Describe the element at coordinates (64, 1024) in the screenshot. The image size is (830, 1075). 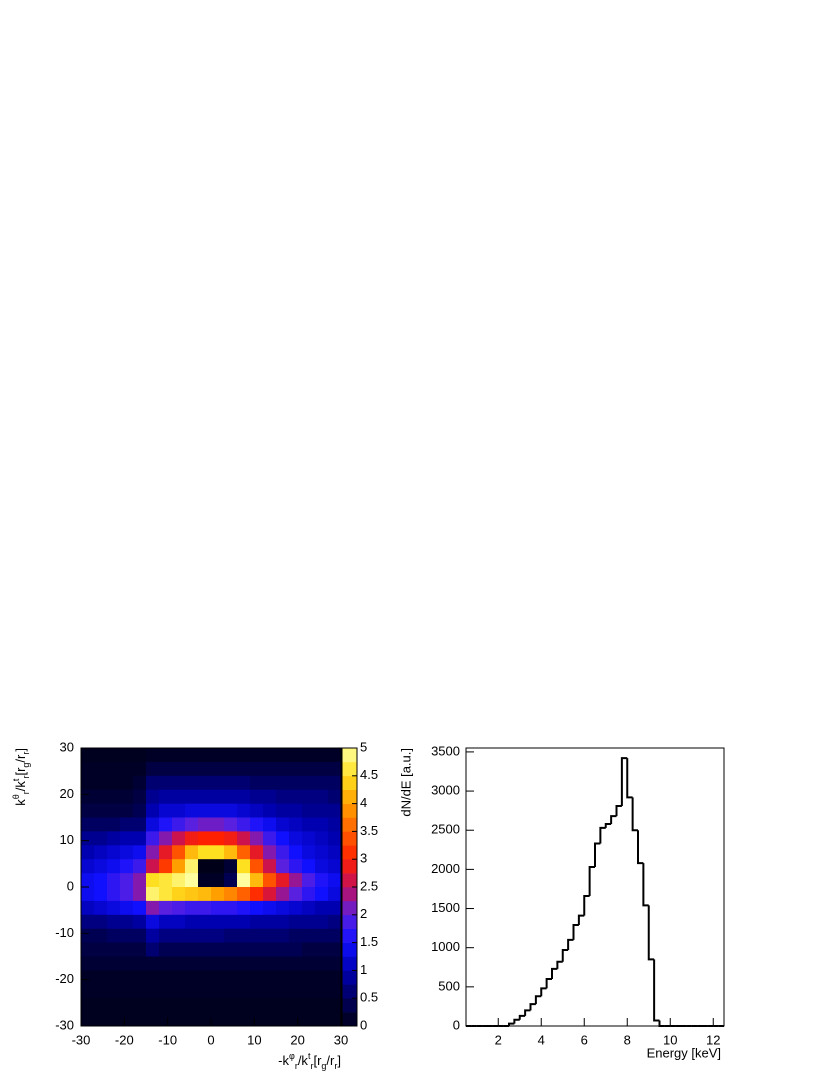
I see `y-tick-label: -30` at that location.